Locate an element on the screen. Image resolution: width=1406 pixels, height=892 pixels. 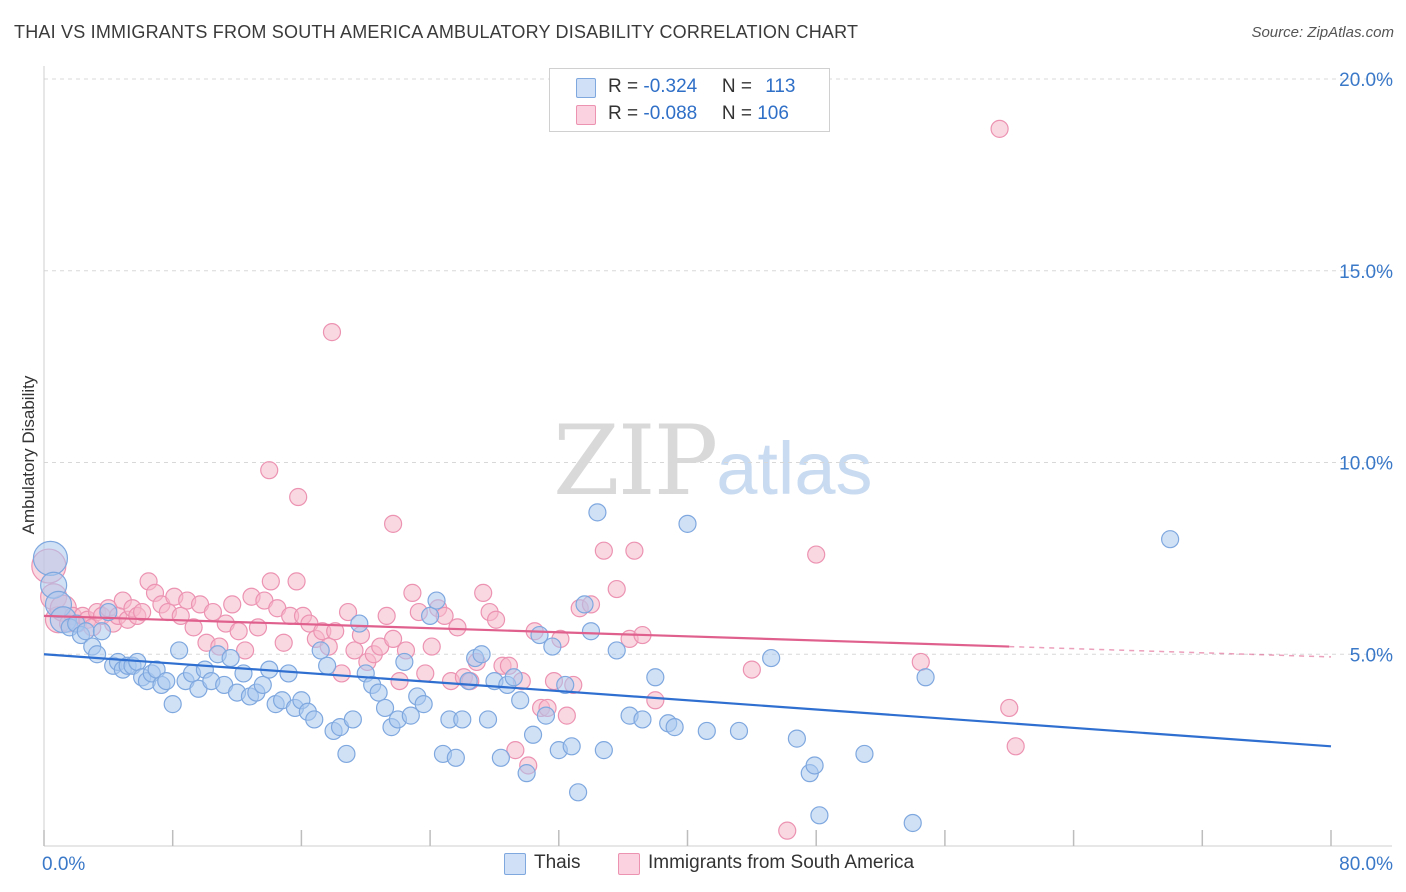
legend-r-value: -0.088 is located at coordinates (670, 113).